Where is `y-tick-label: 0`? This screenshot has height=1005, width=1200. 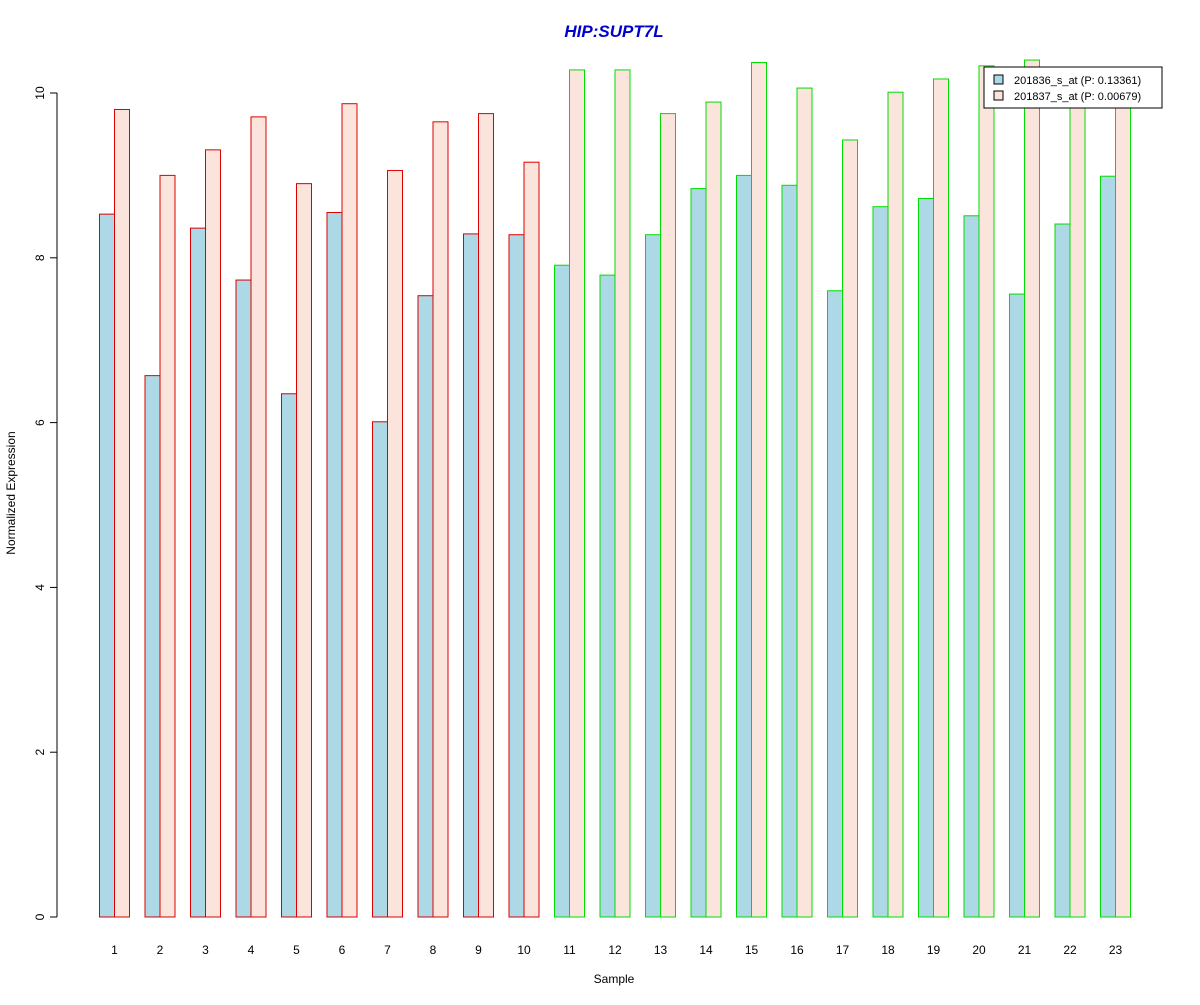 y-tick-label: 0 is located at coordinates (40, 916).